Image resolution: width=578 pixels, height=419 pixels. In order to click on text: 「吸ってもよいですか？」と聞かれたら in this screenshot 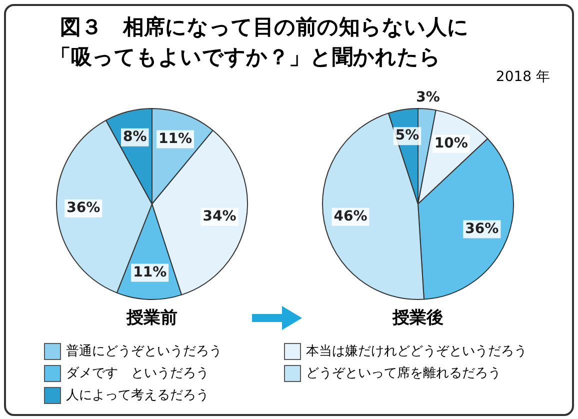, I will do `click(246, 57)`.